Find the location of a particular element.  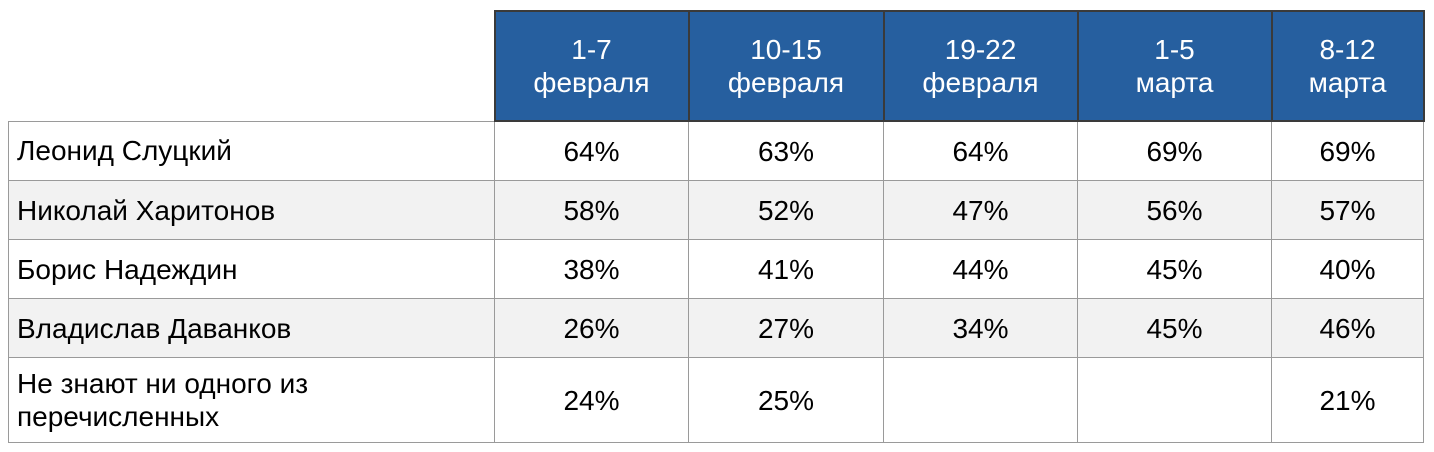

table-cell: 41% is located at coordinates (786, 269).